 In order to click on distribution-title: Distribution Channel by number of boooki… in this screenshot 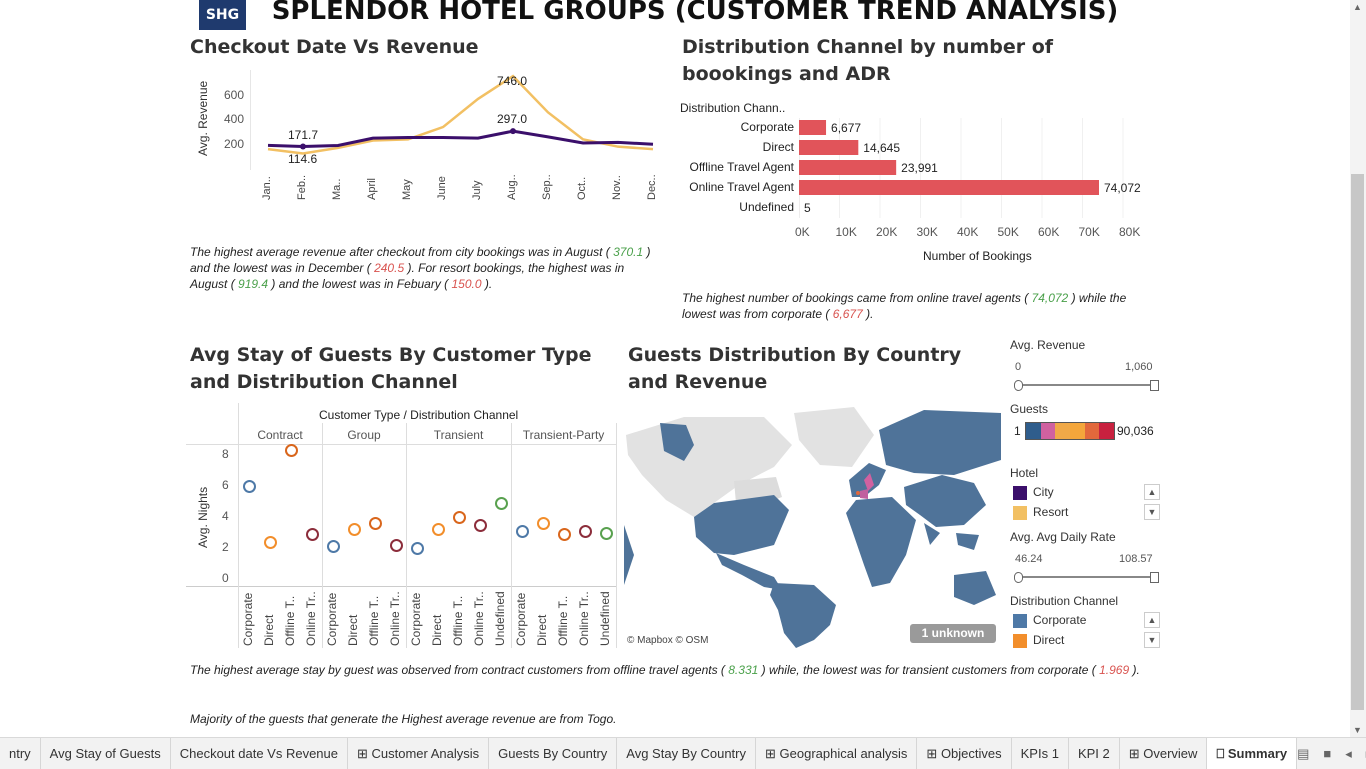, I will do `click(922, 61)`.